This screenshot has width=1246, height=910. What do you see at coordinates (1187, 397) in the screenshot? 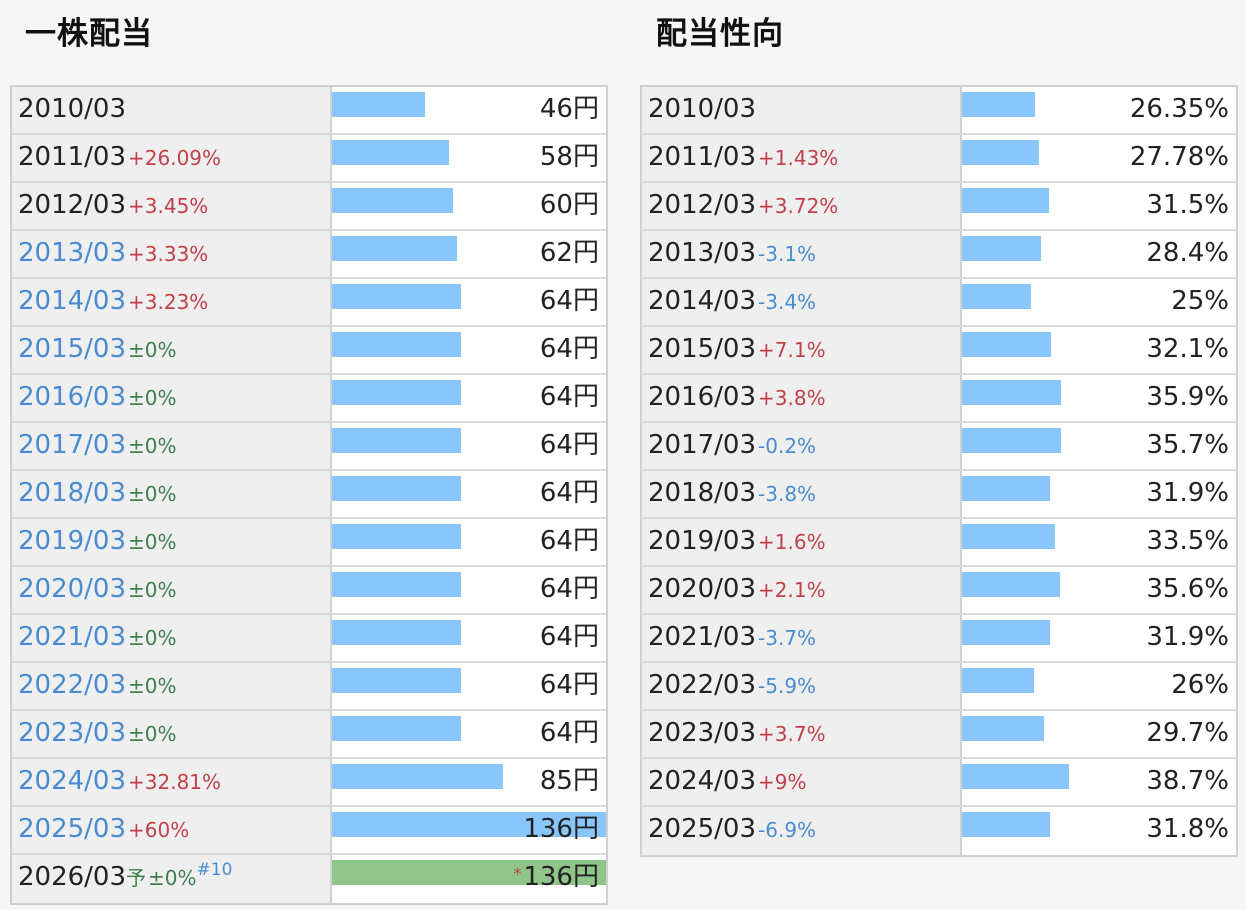
I see `value-text: 35.9%` at bounding box center [1187, 397].